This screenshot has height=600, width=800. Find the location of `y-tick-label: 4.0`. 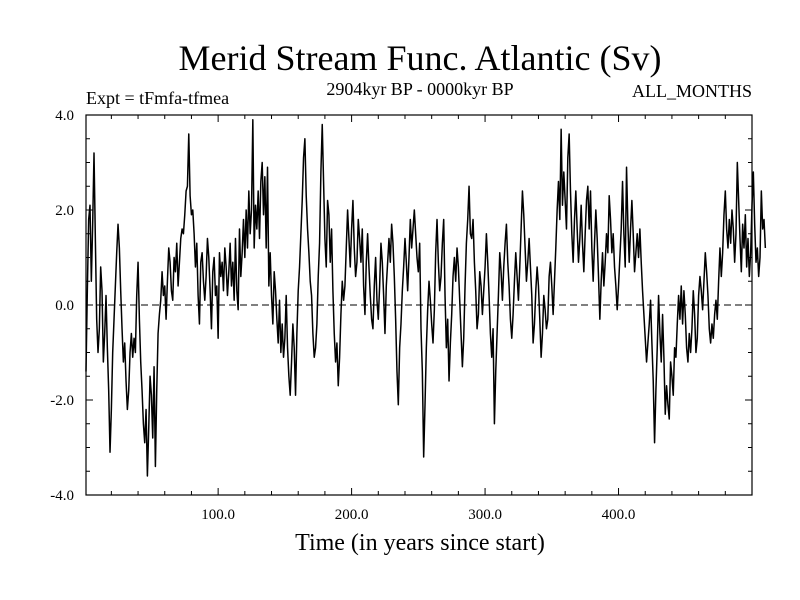

y-tick-label: 4.0 is located at coordinates (64, 116).